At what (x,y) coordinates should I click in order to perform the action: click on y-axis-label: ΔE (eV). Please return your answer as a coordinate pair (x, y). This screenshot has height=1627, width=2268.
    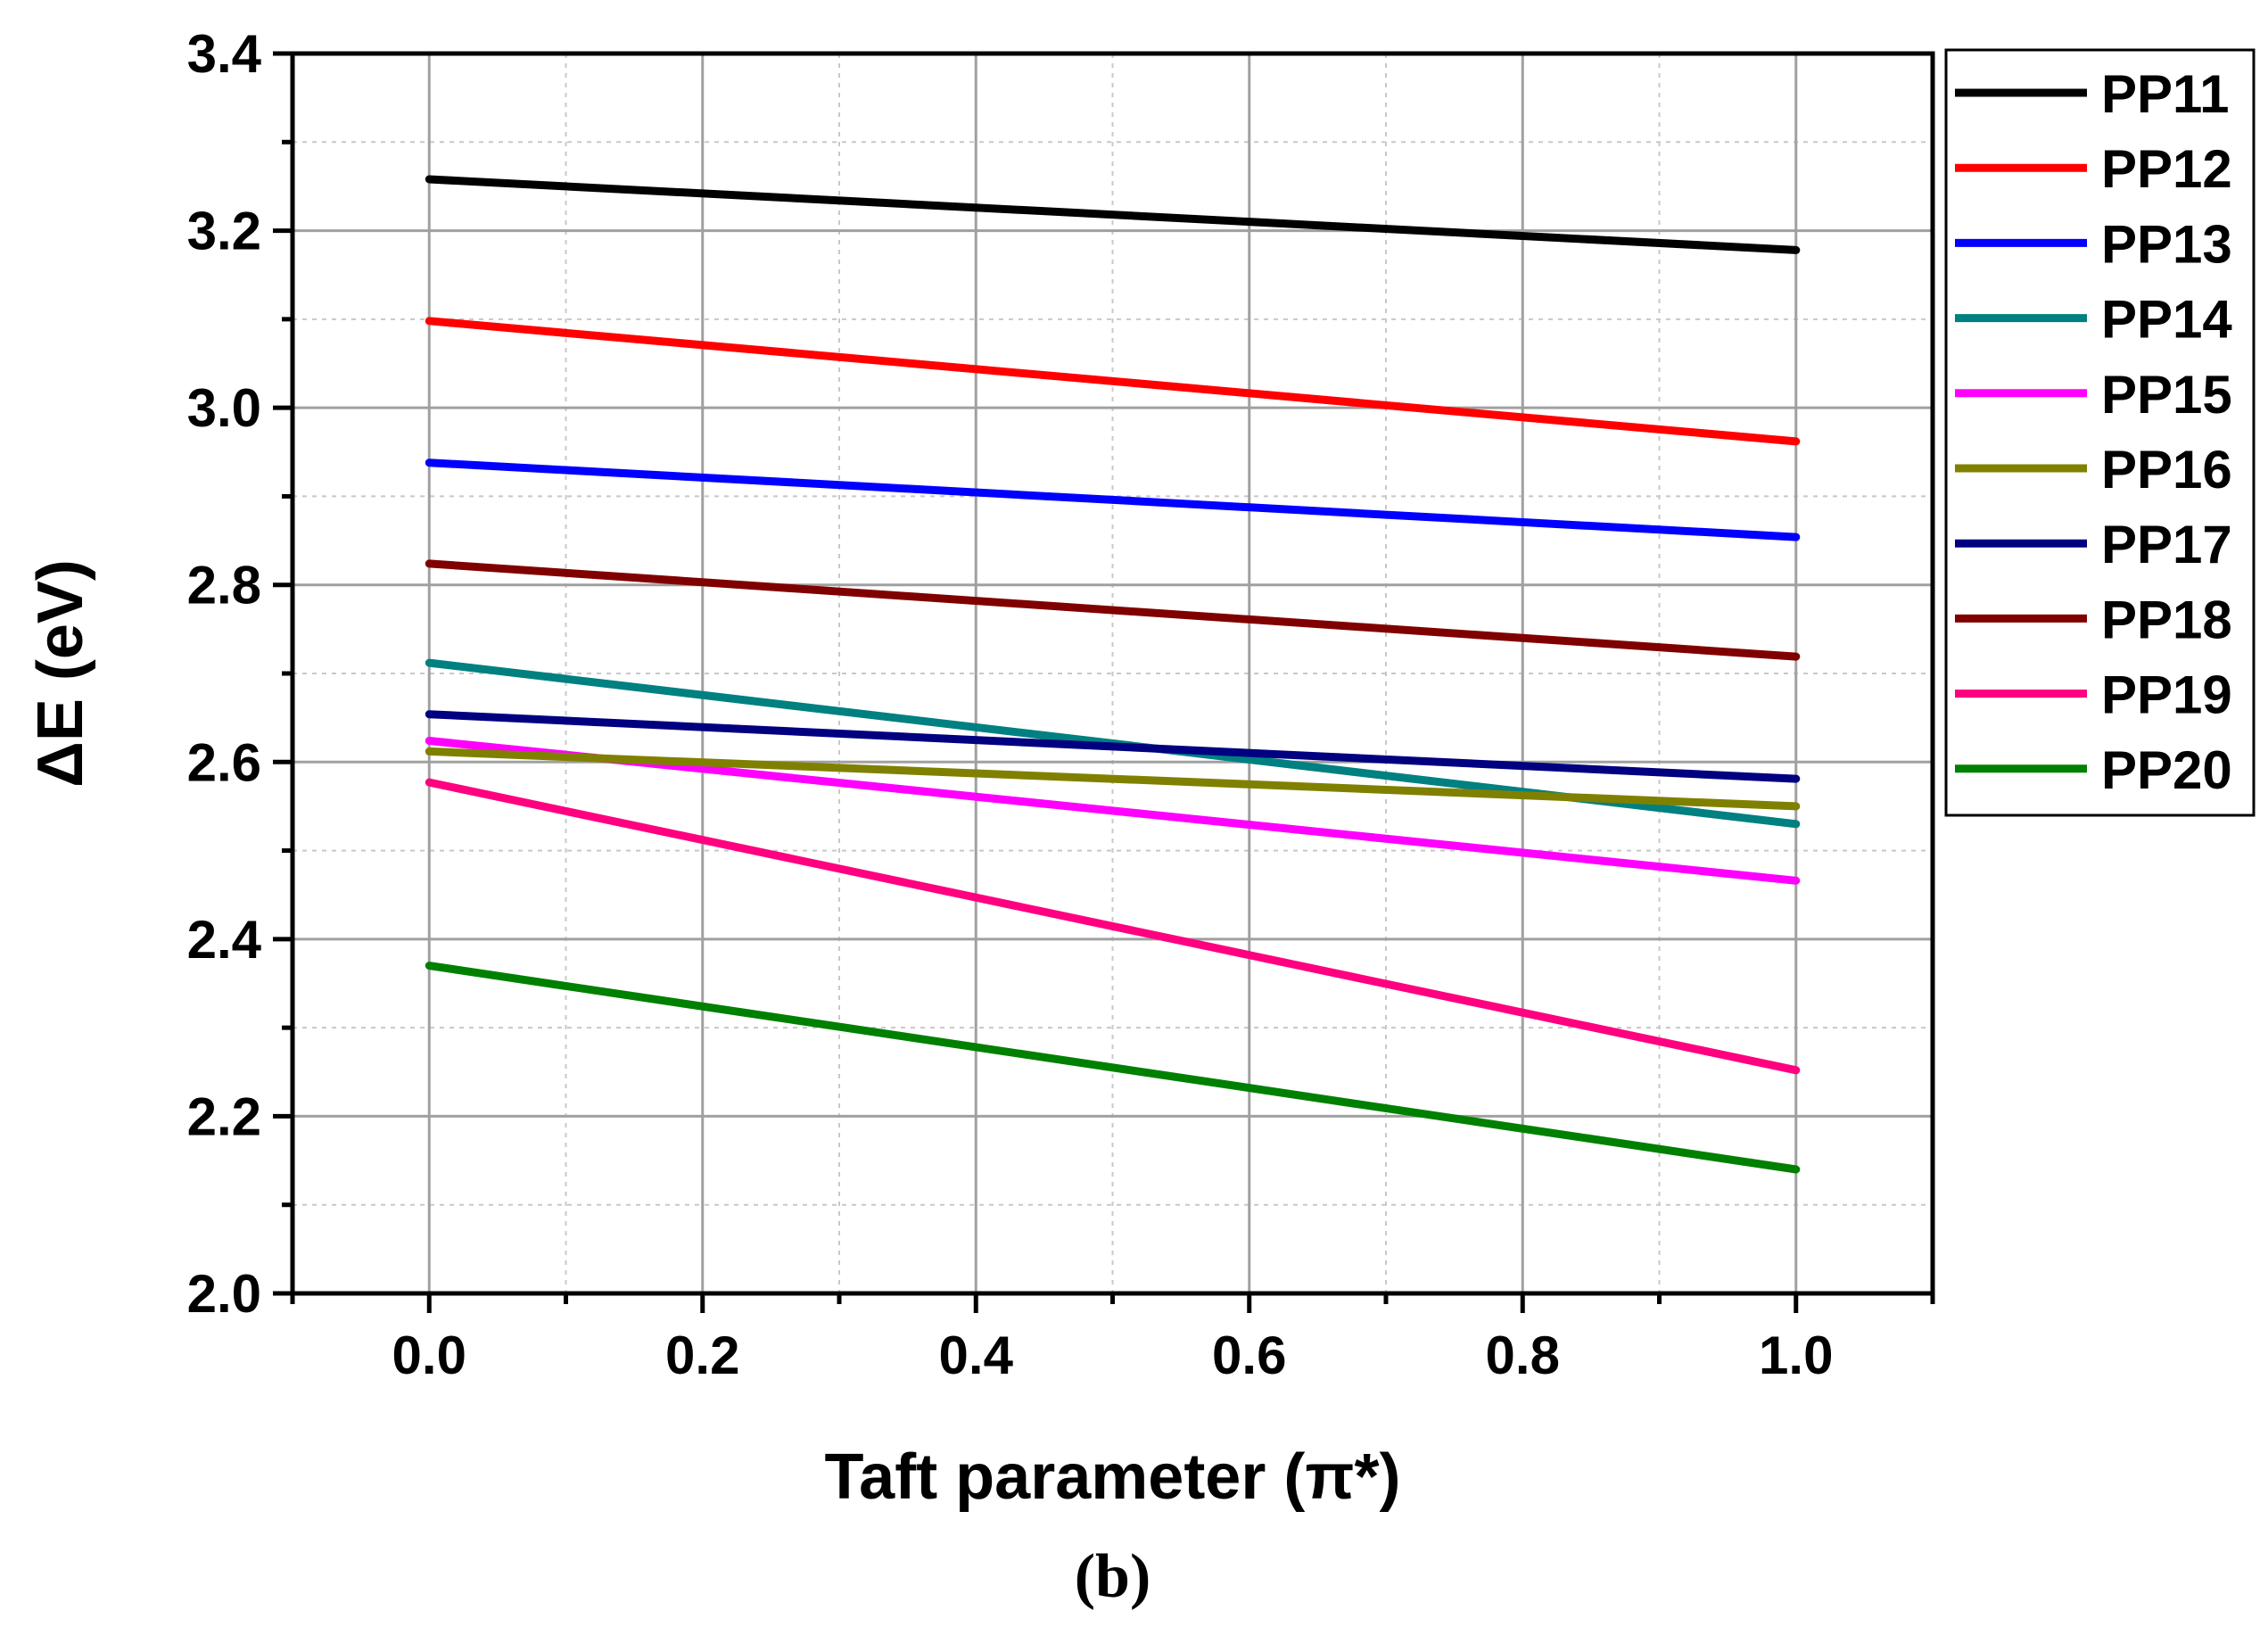
    Looking at the image, I should click on (61, 674).